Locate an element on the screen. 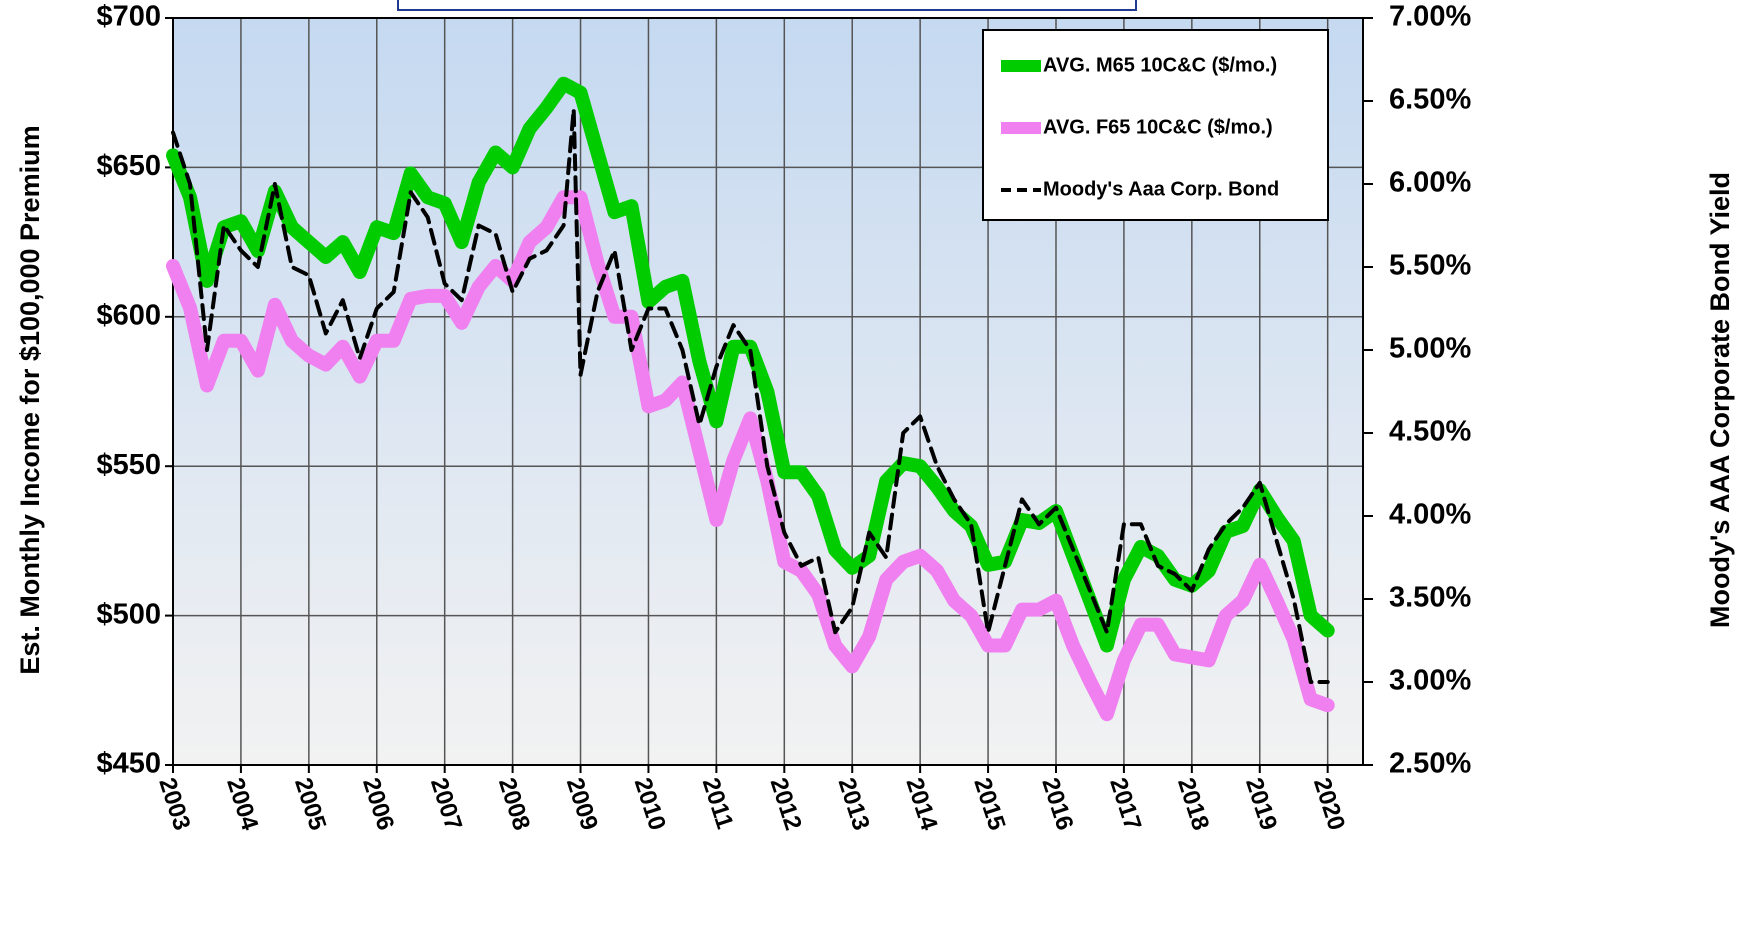 This screenshot has width=1754, height=945. x-tick-label: 2011 is located at coordinates (718, 803).